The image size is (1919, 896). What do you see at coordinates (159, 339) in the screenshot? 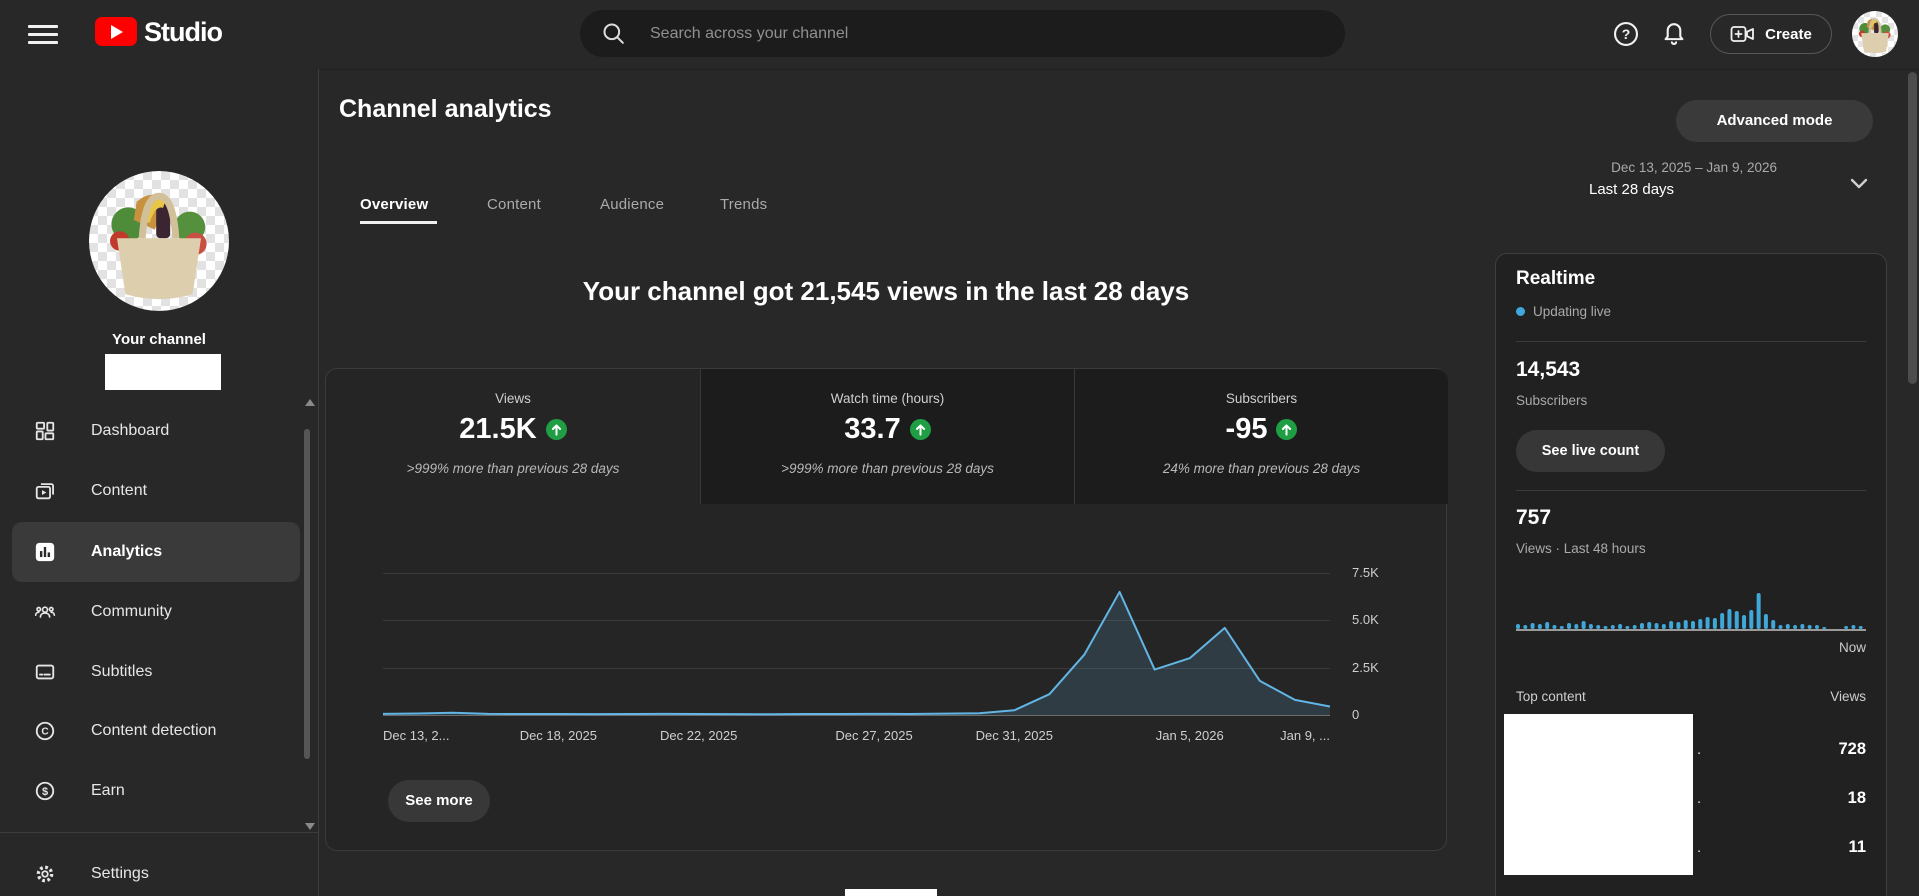
I see `your-channel-label: Your channel` at bounding box center [159, 339].